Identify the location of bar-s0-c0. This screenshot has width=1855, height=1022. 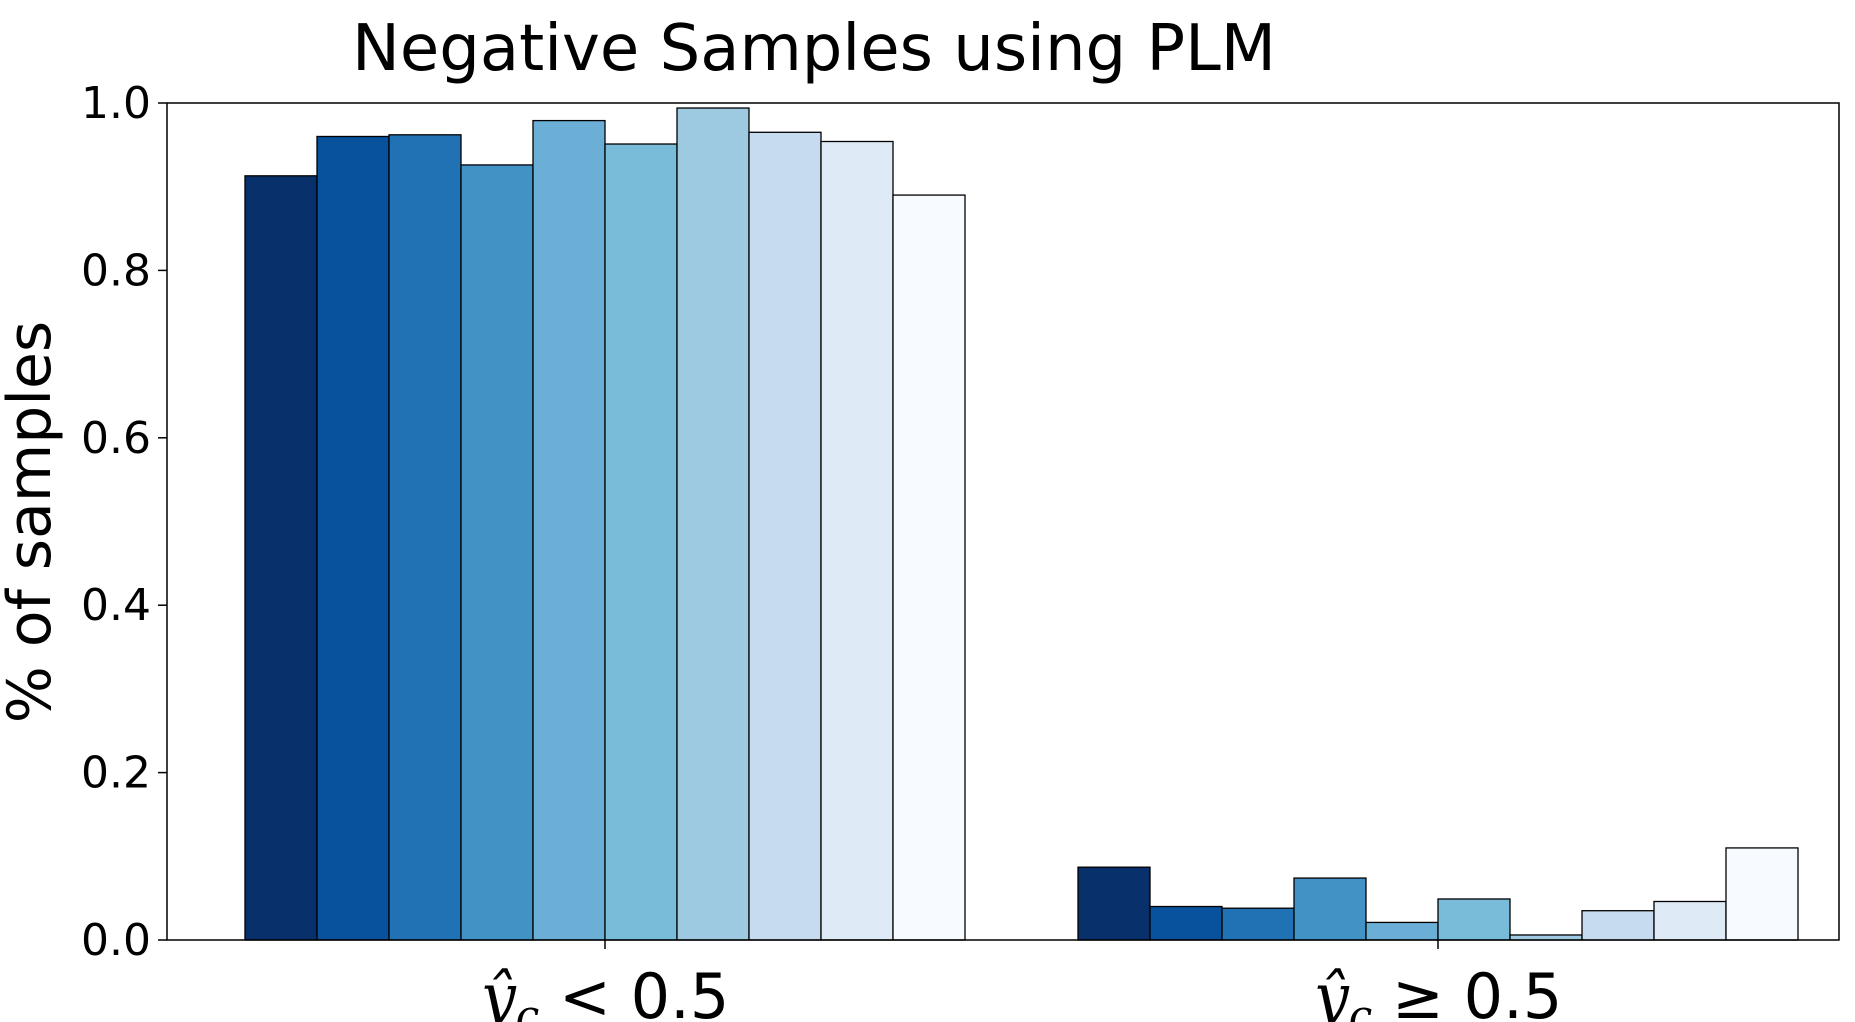
(281, 558).